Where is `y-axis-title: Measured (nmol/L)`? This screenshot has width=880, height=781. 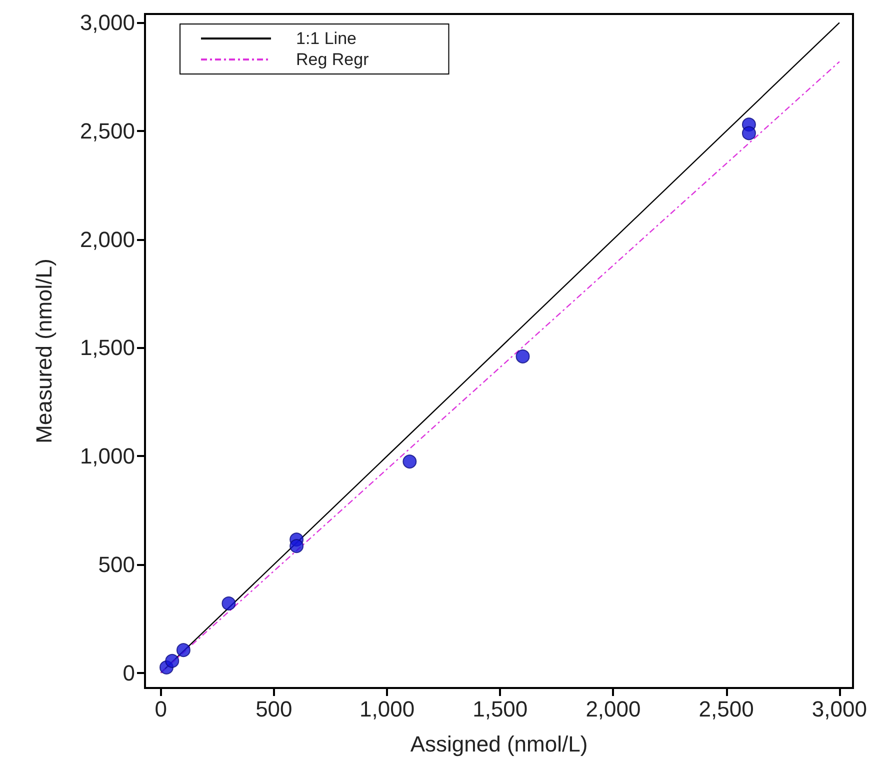
y-axis-title: Measured (nmol/L) is located at coordinates (44, 351).